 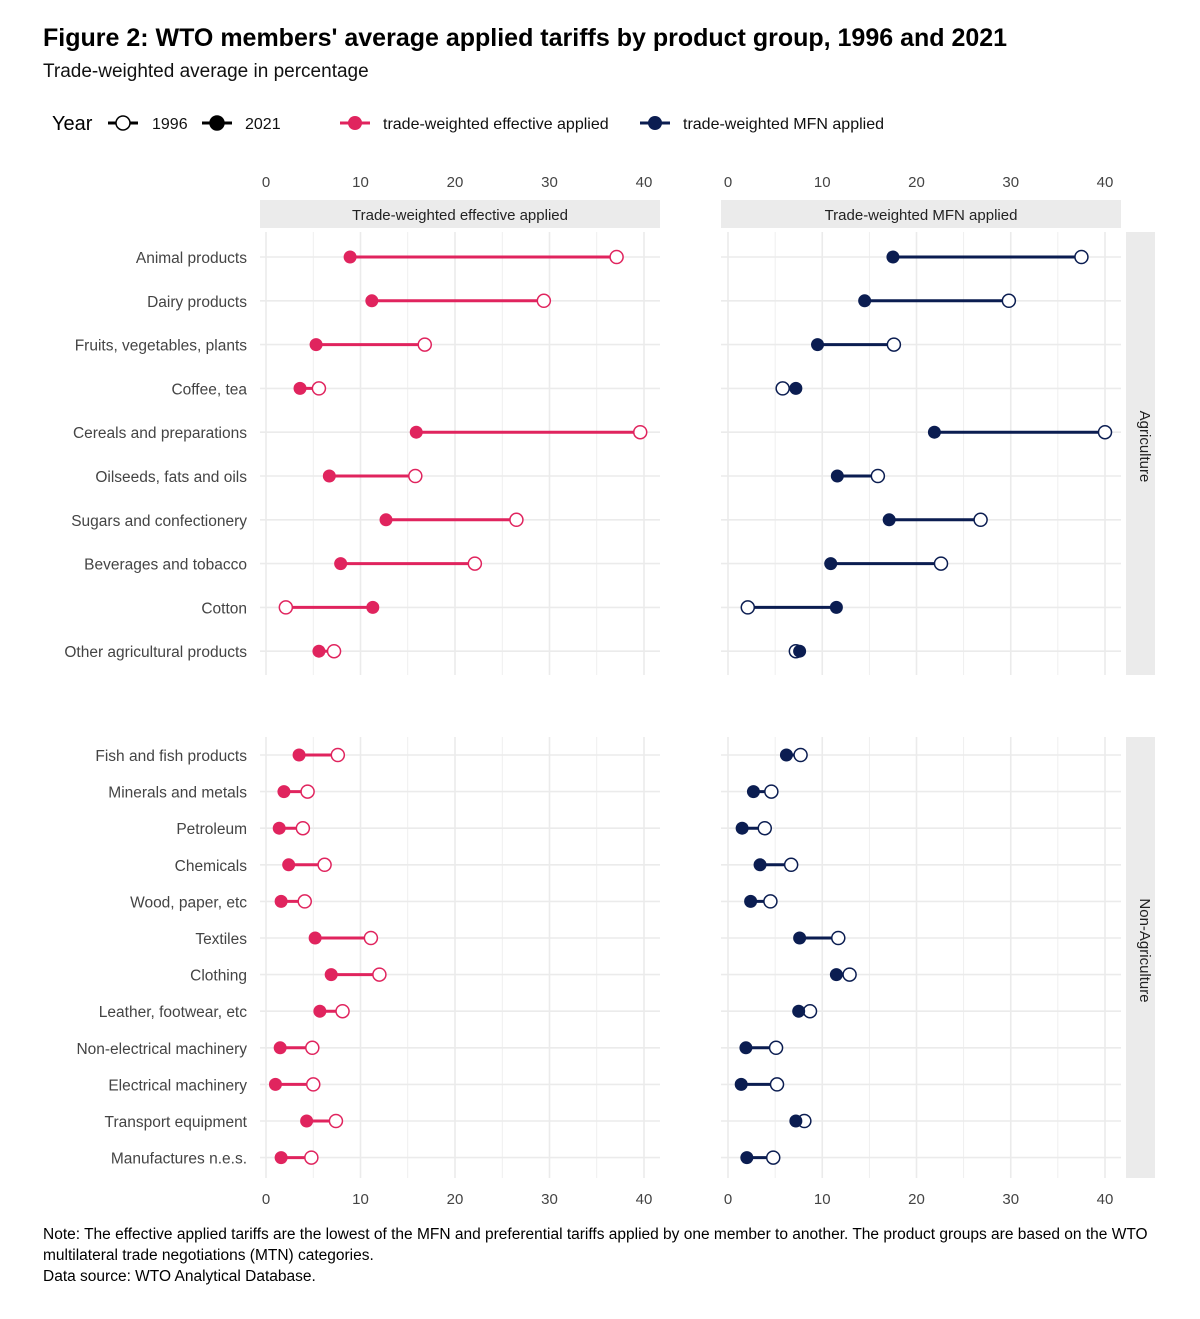 I want to click on x-tick-bottom: 20, so click(x=455, y=1199).